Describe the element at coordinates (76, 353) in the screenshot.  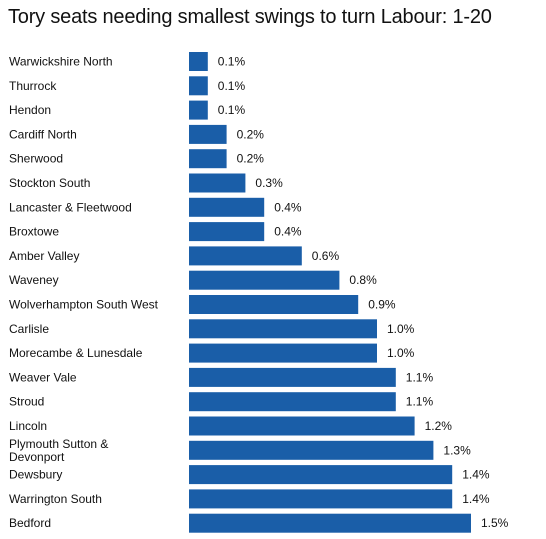
I see `category-label: Morecambe & Lunesdale` at that location.